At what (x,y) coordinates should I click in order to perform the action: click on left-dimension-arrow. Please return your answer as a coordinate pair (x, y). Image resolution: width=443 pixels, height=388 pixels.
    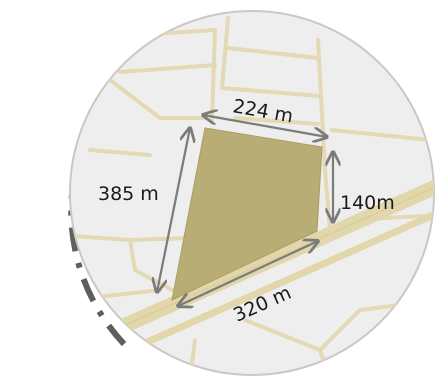
    Looking at the image, I should click on (173, 210).